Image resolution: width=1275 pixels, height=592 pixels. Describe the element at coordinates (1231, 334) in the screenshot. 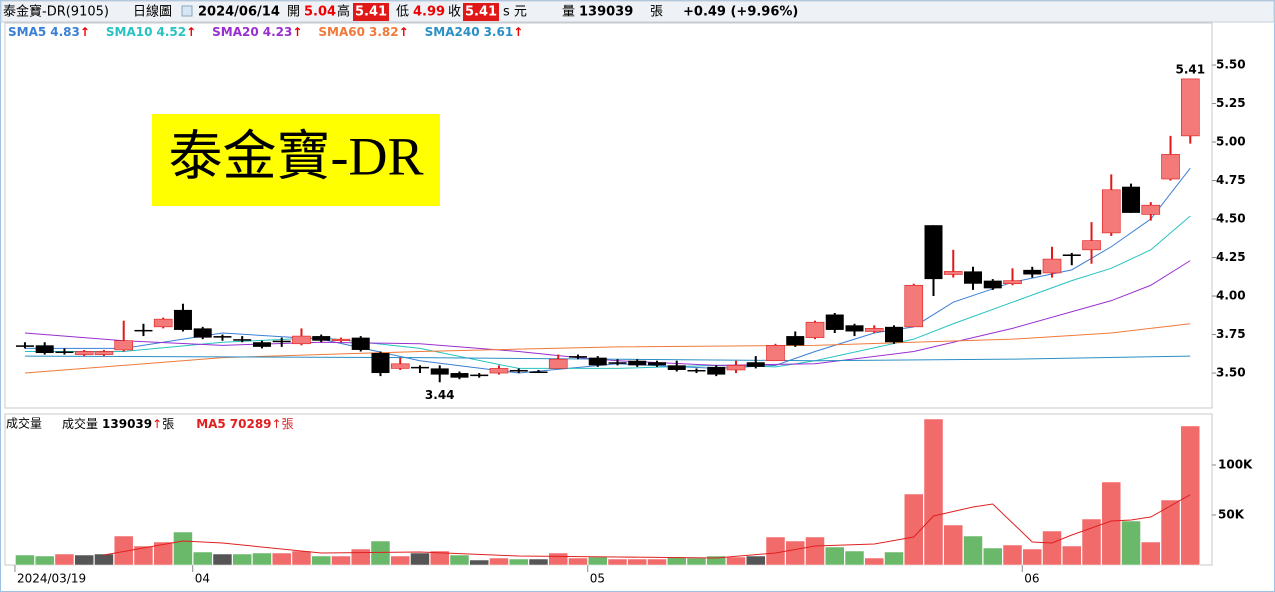

I see `y-tick-label: 3.75` at that location.